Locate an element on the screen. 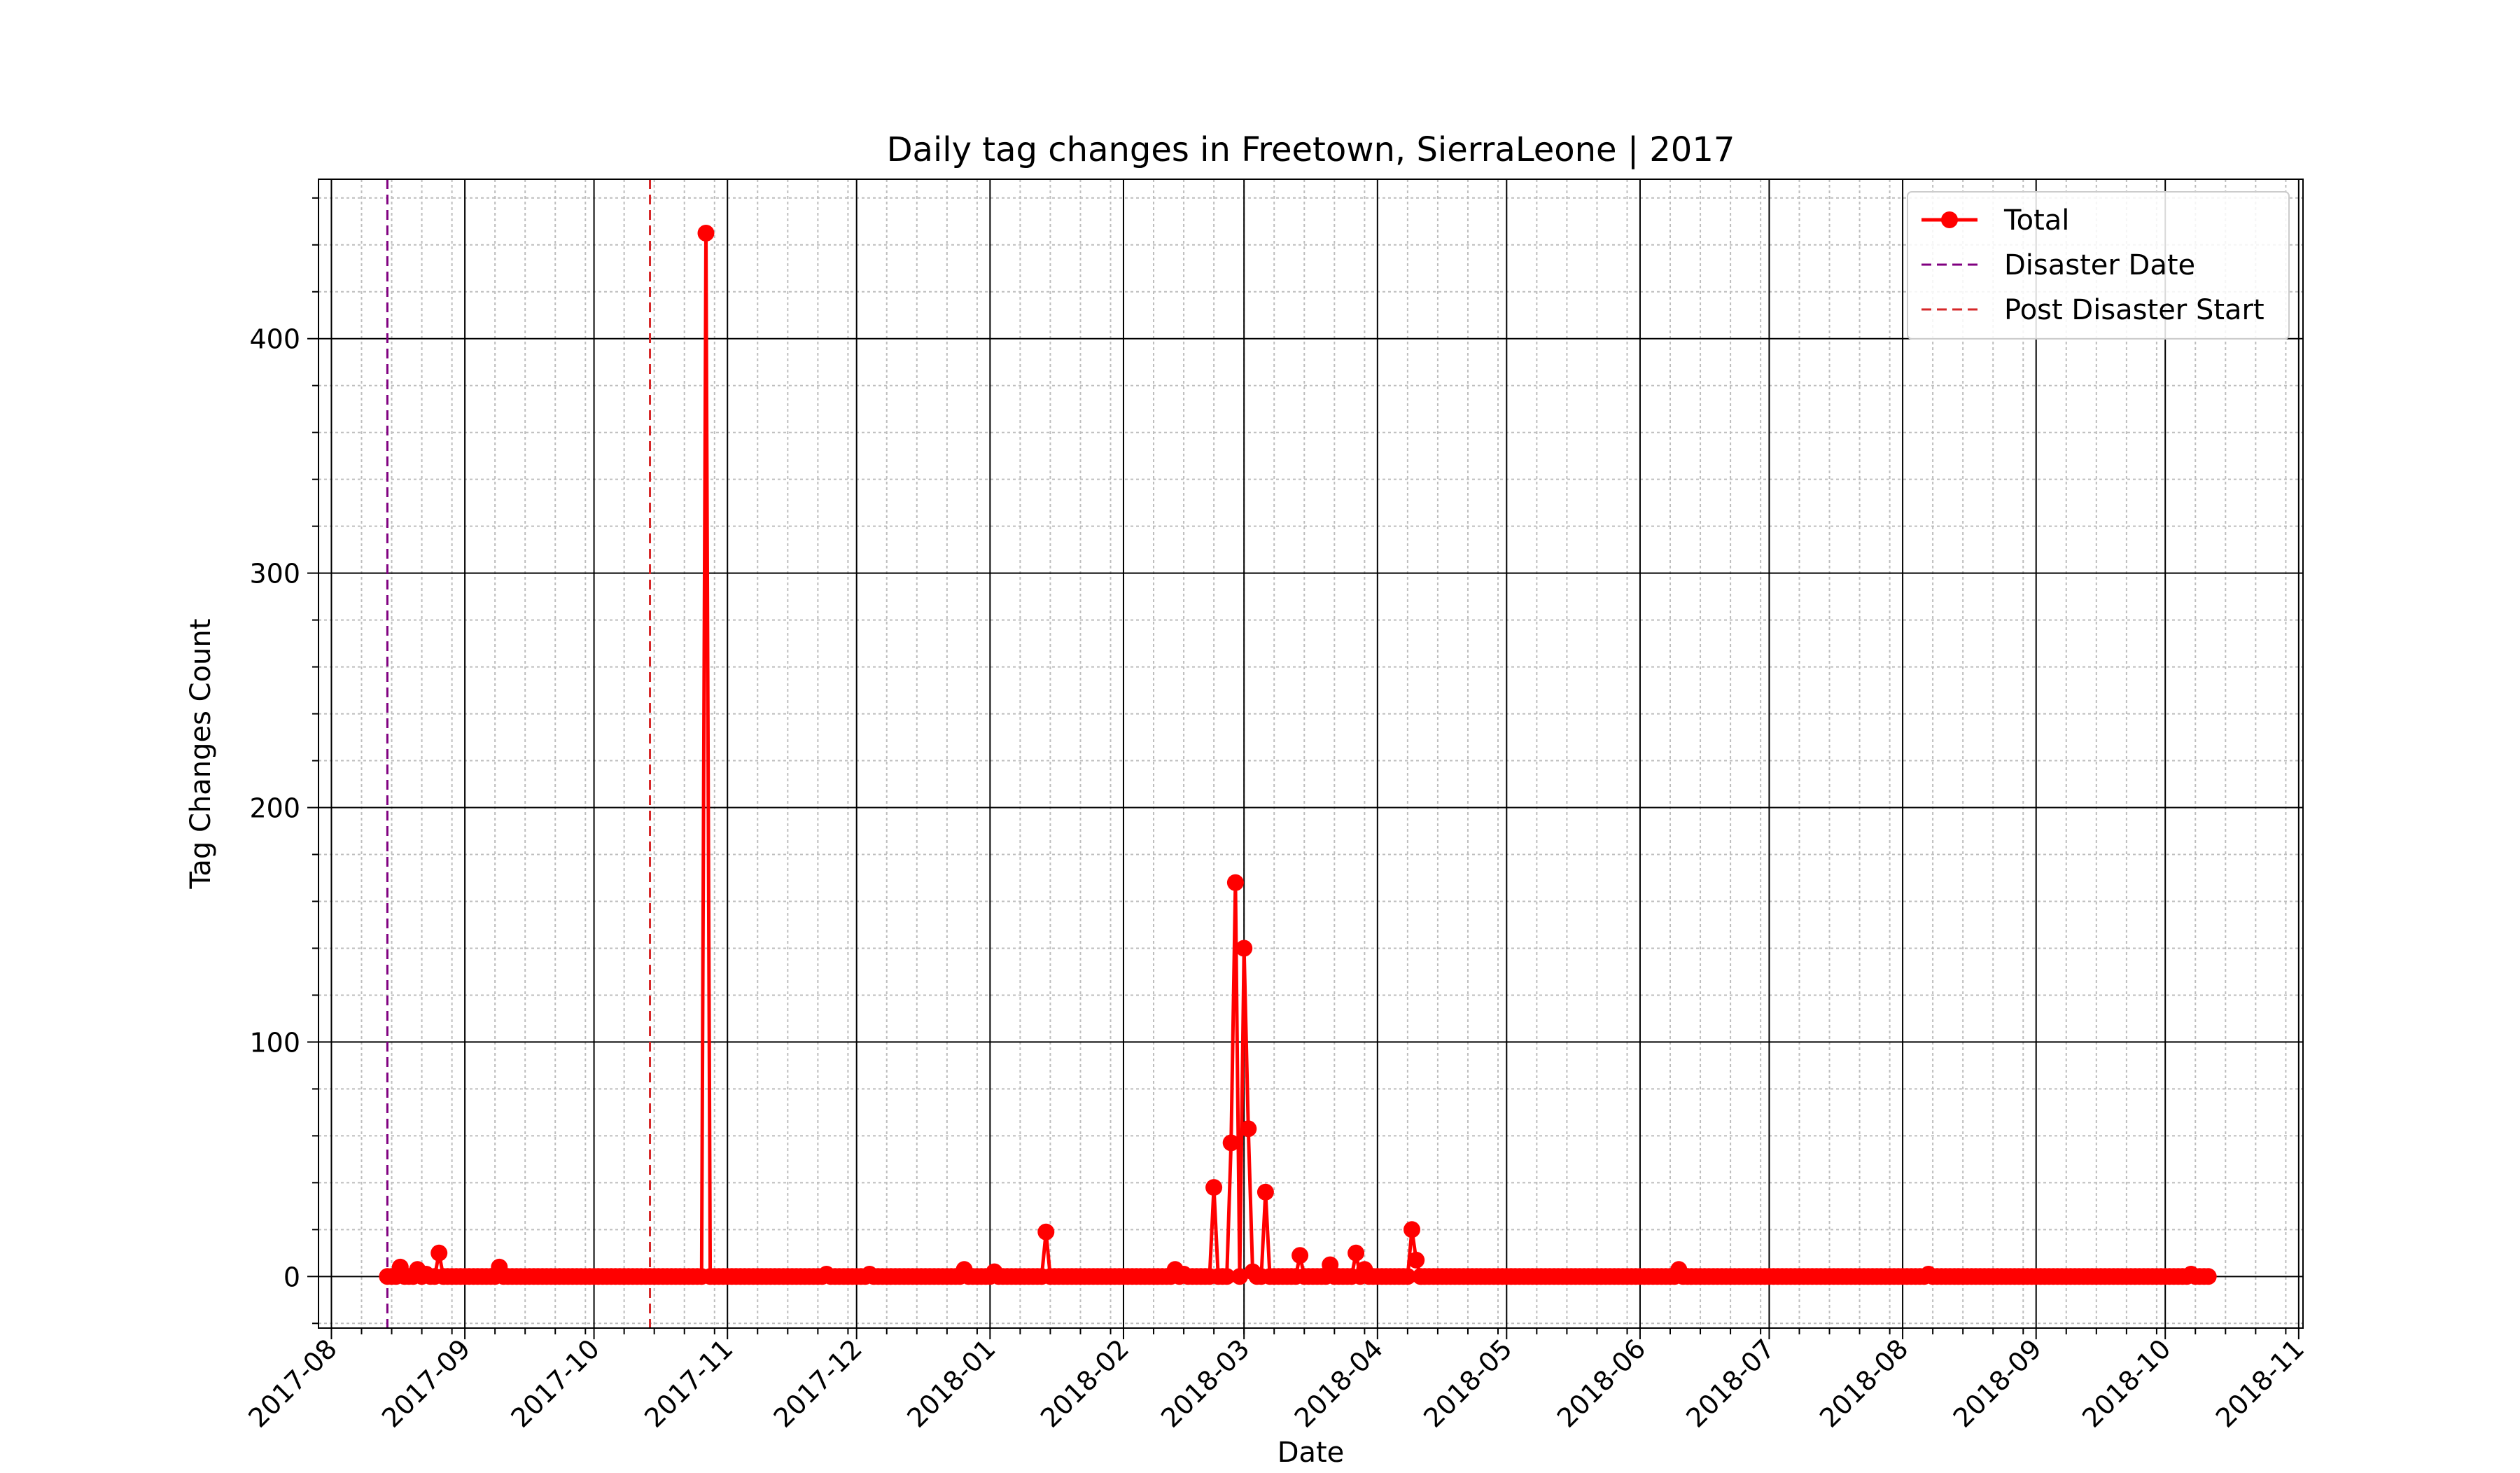 This screenshot has height=1473, width=2520. y-tick-label: 0 is located at coordinates (292, 1277).